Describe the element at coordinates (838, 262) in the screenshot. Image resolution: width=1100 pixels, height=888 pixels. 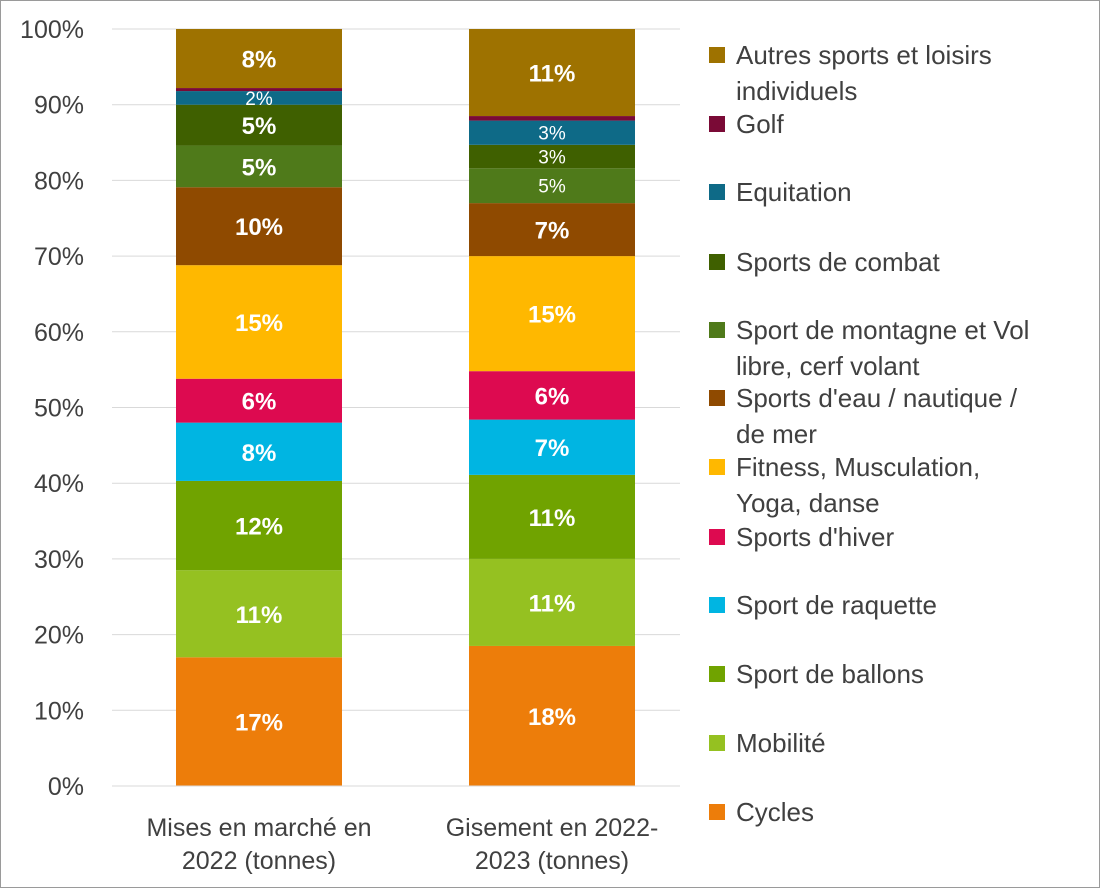
I see `legend-label: Sports de combat` at that location.